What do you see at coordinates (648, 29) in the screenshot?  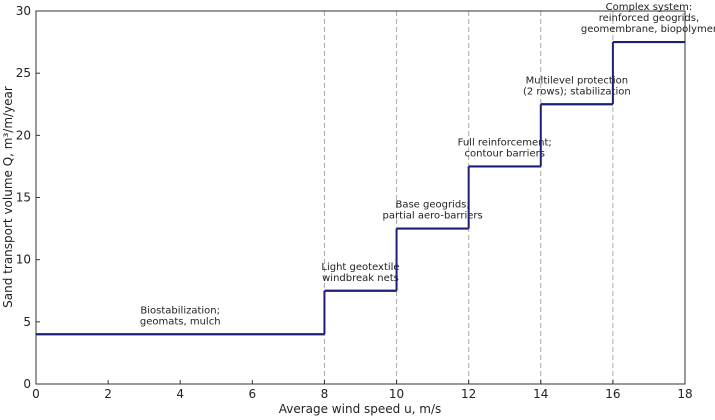 I see `annotation: geomembrane, biopolymer` at bounding box center [648, 29].